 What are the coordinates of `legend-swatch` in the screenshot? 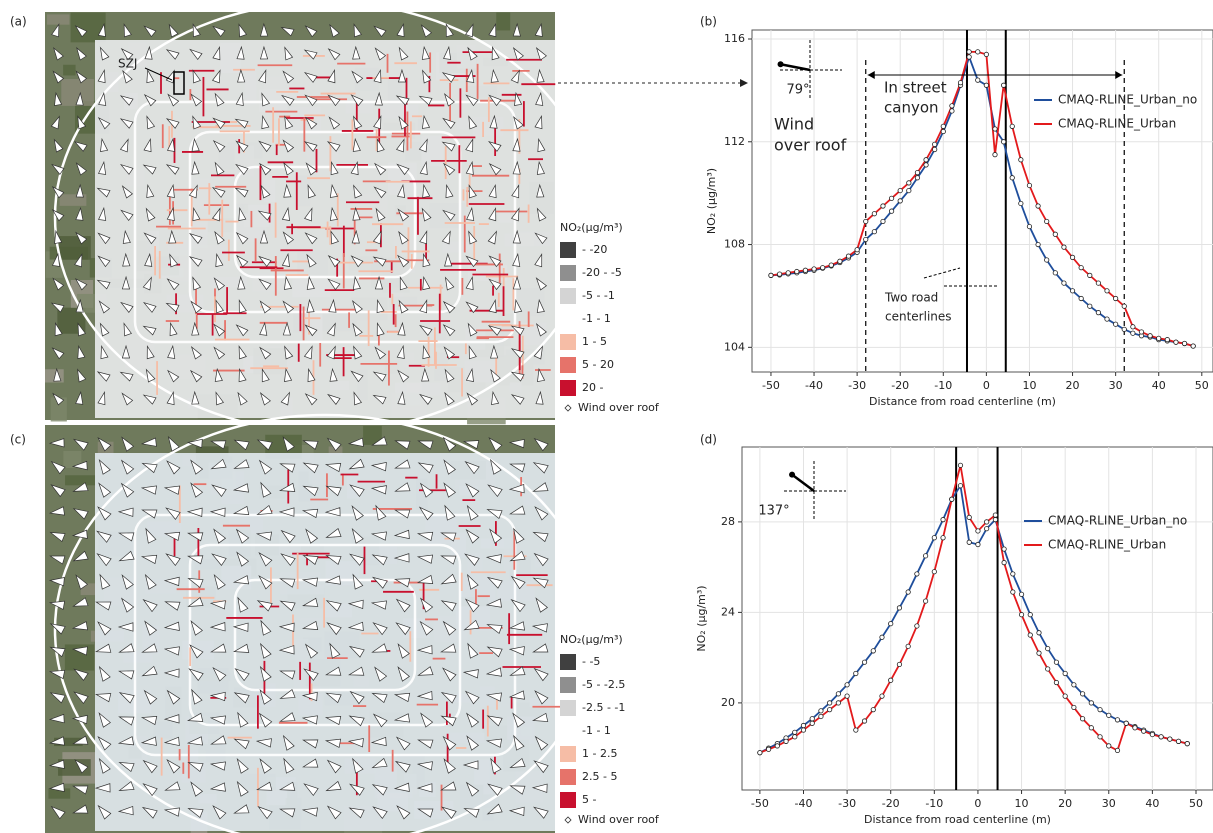 It's located at (568, 250).